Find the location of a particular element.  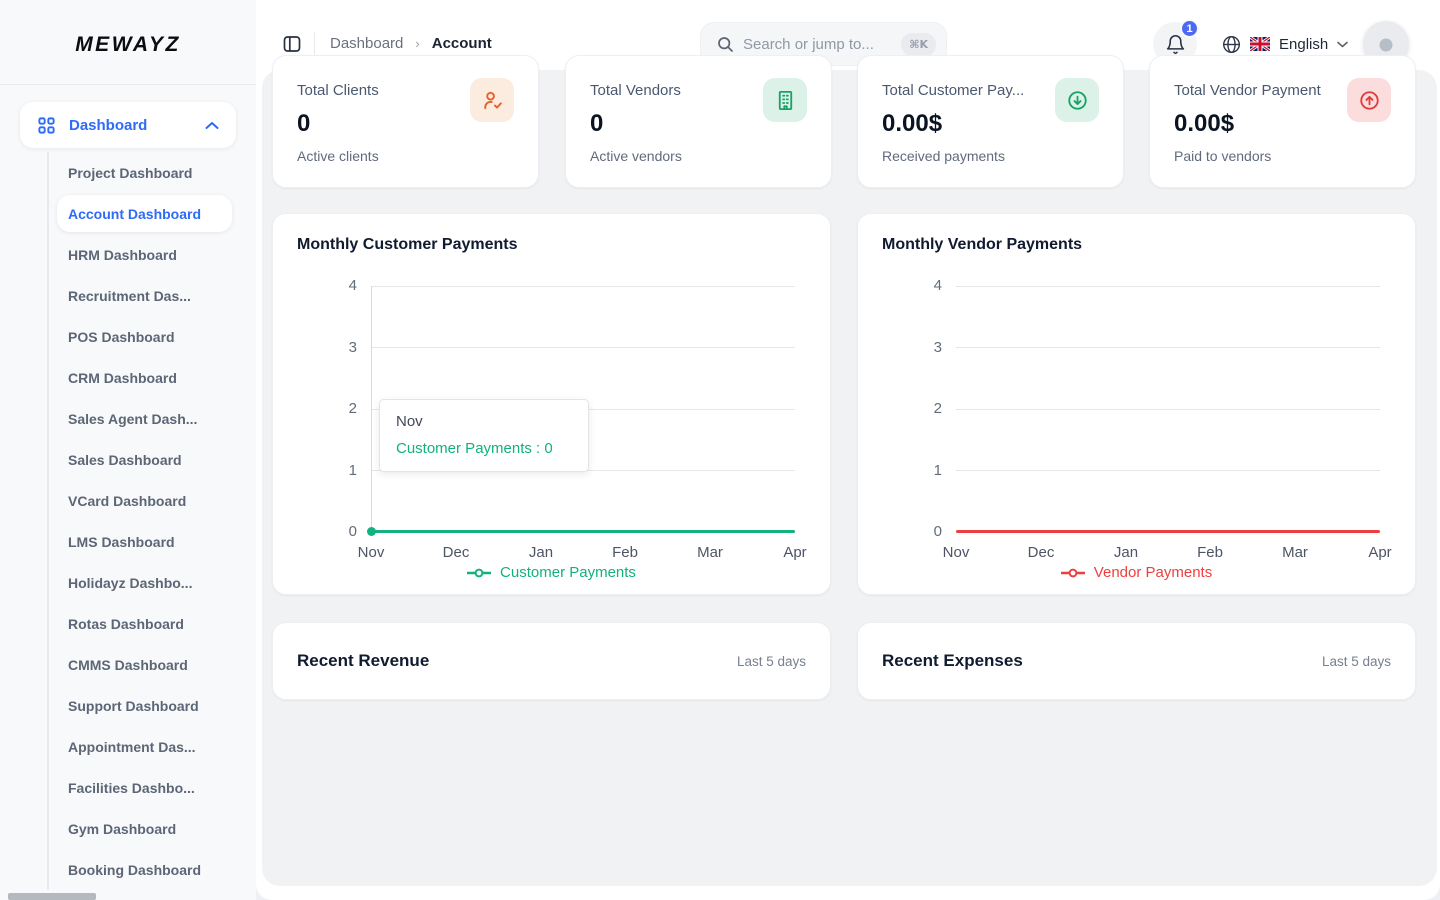

language-selector: English is located at coordinates (1285, 44).